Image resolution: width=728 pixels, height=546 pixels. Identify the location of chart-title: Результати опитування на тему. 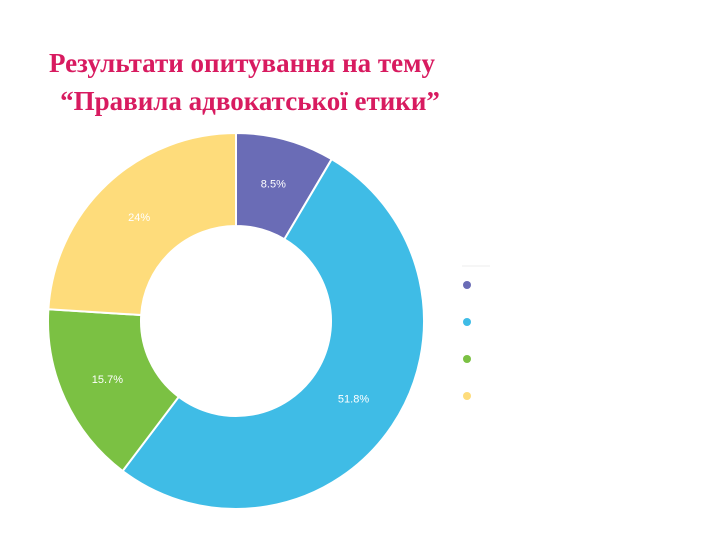
(242, 63).